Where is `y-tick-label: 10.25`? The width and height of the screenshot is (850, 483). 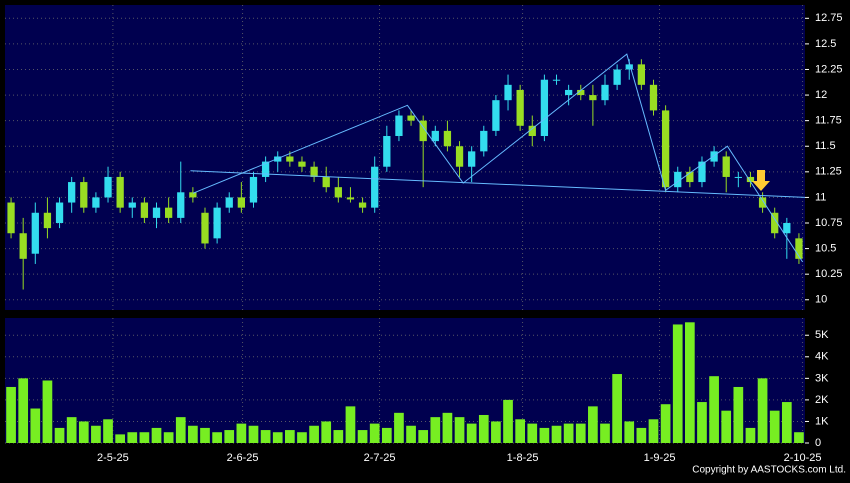
y-tick-label: 10.25 is located at coordinates (829, 274).